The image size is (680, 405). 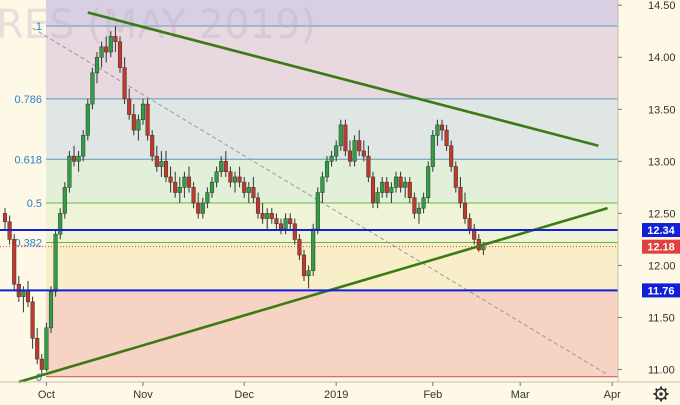 I want to click on chart-watermark: RES (MAY 2019), so click(x=158, y=25).